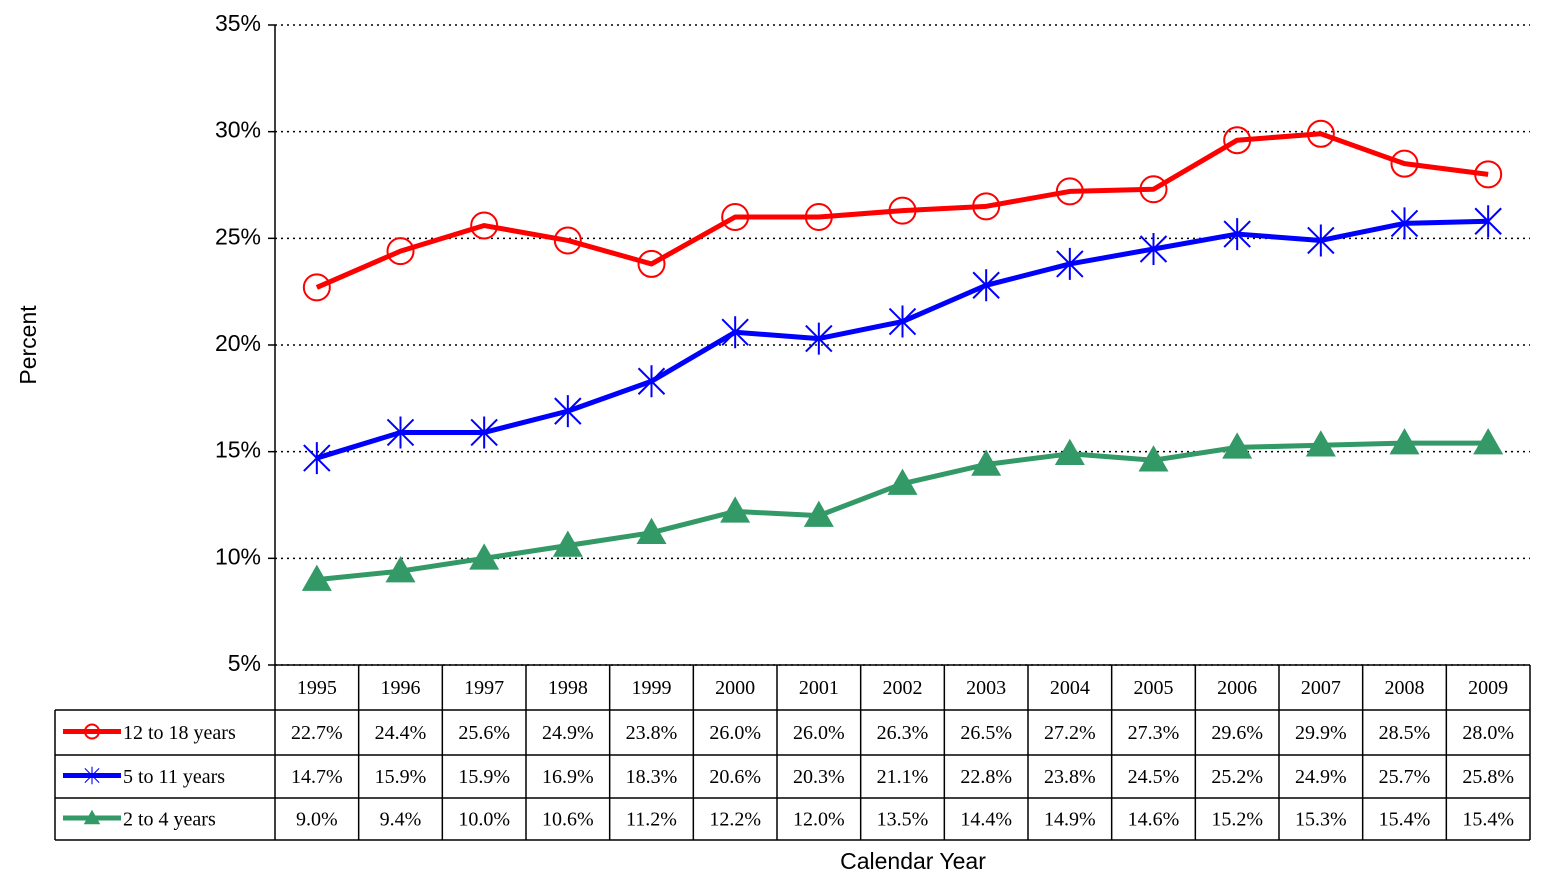  Describe the element at coordinates (903, 820) in the screenshot. I see `table-value: 13.5%` at that location.